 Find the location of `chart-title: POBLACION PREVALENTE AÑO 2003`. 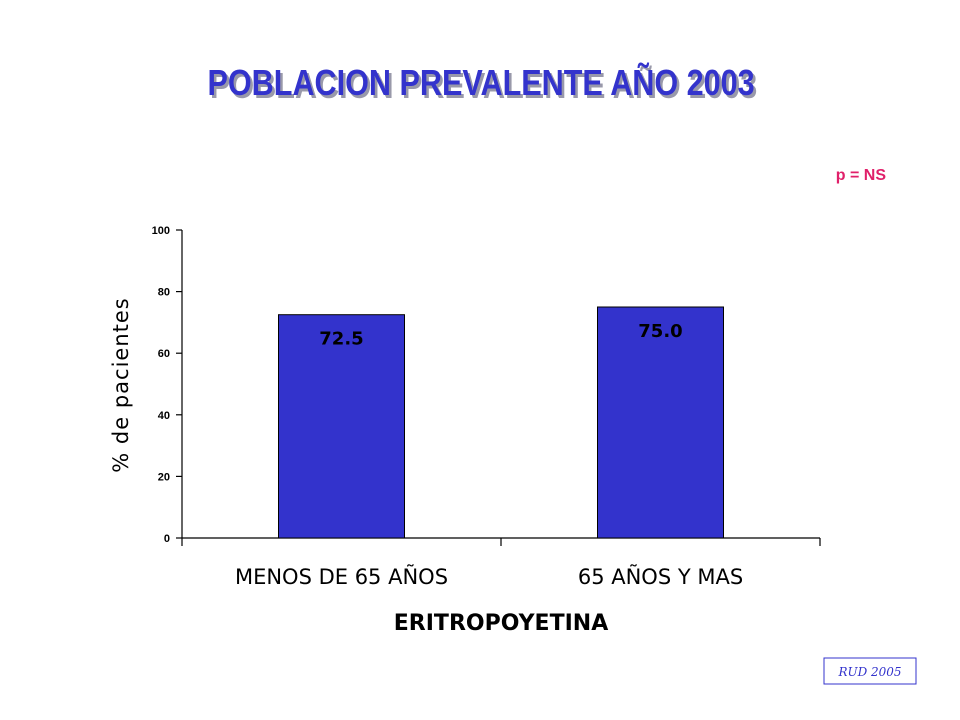

chart-title: POBLACION PREVALENTE AÑO 2003 is located at coordinates (480, 83).